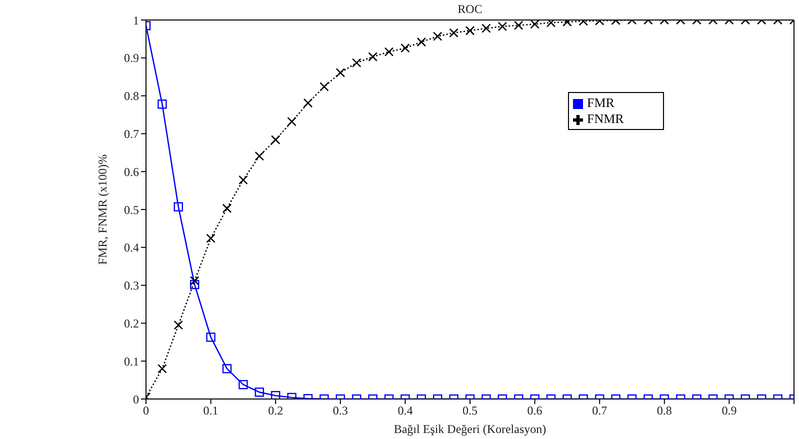 Image resolution: width=799 pixels, height=439 pixels. What do you see at coordinates (340, 411) in the screenshot?
I see `x-tick-label: 0.3` at bounding box center [340, 411].